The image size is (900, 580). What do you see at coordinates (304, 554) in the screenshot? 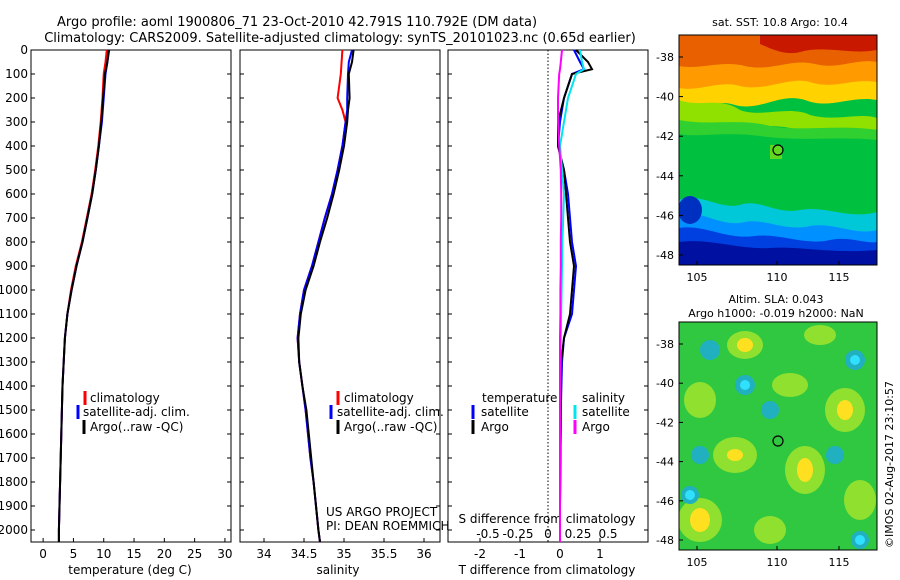
I see `x-tick-label: 34.5` at bounding box center [304, 554].